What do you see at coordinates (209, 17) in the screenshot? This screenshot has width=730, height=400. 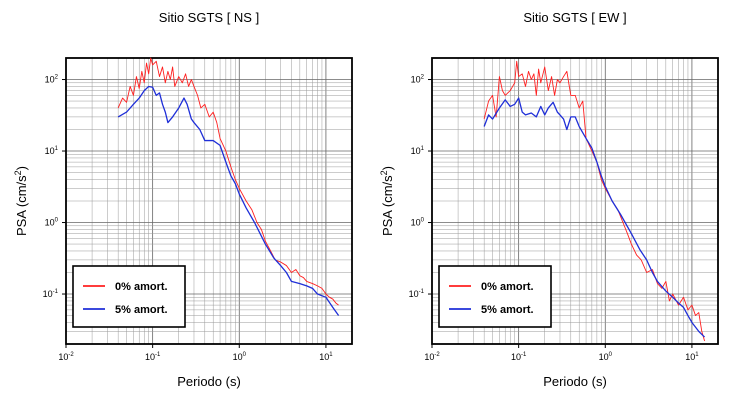 I see `chart-title-ns: Sitio SGTS [ NS ]` at bounding box center [209, 17].